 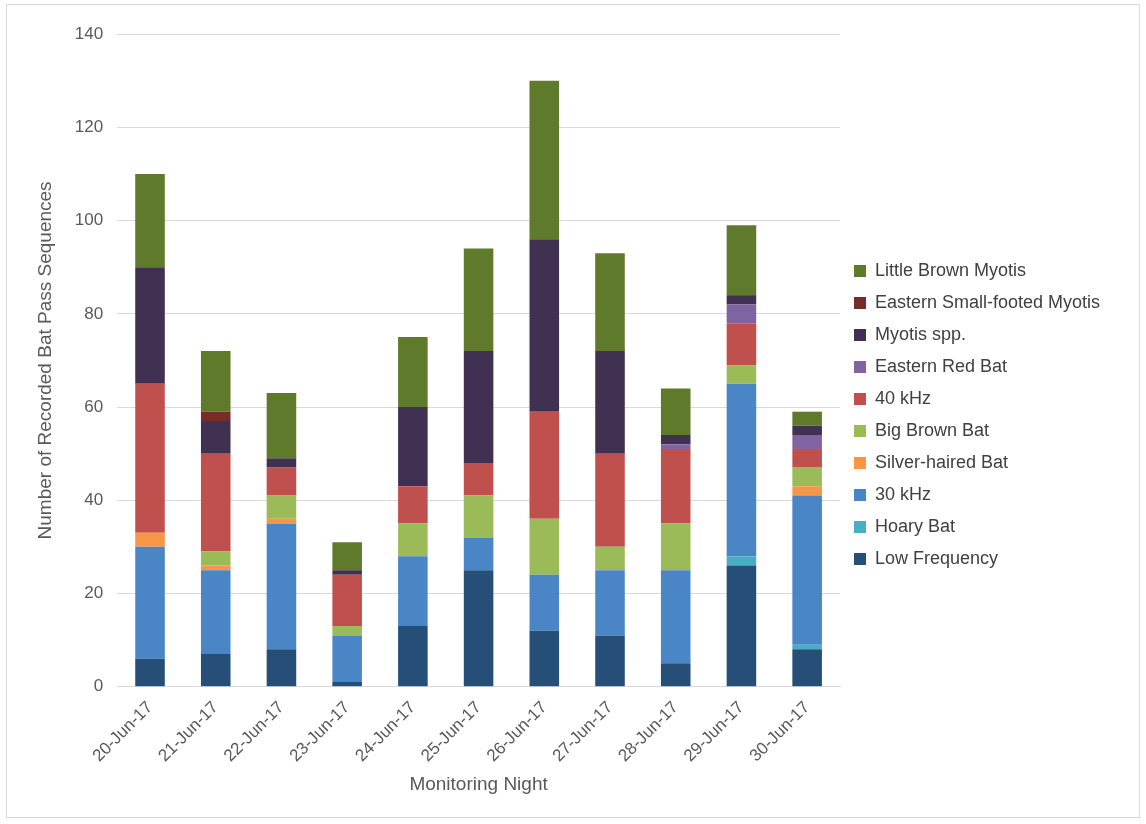 I want to click on y-tick-label: 20, so click(x=94, y=593).